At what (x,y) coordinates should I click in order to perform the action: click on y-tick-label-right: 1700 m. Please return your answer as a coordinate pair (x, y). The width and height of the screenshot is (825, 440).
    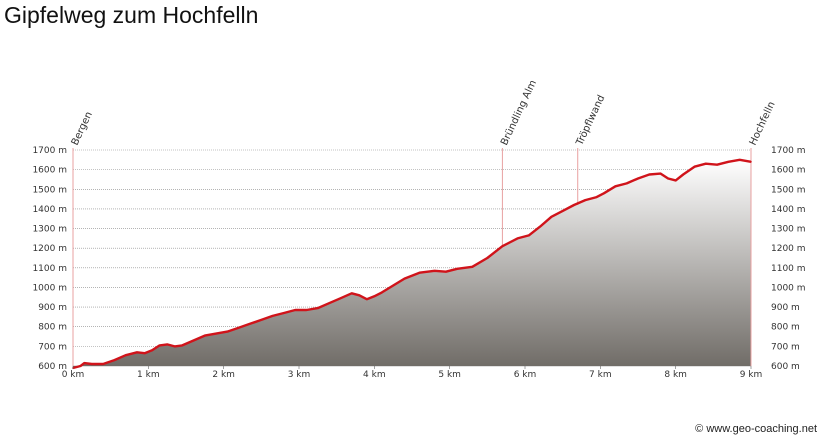
    Looking at the image, I should click on (788, 151).